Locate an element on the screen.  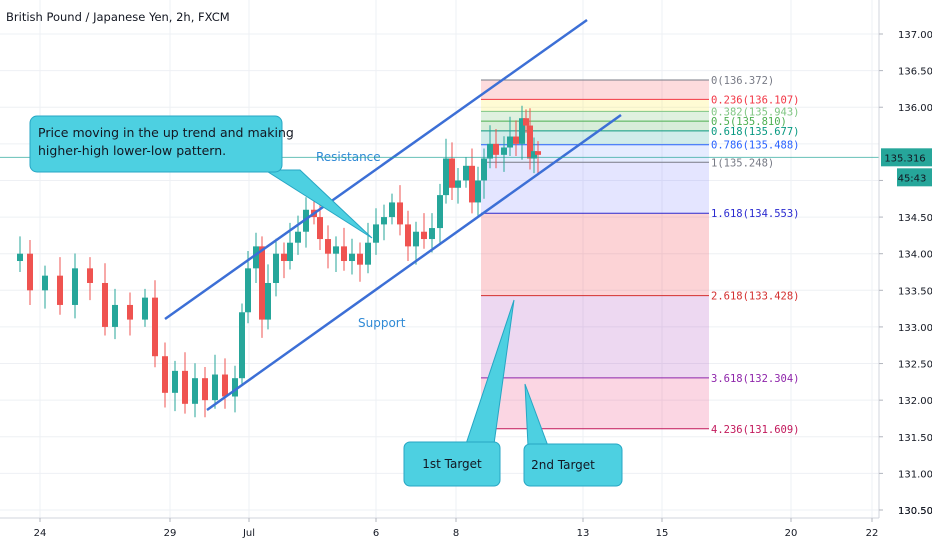
target2-box is located at coordinates (573, 465).